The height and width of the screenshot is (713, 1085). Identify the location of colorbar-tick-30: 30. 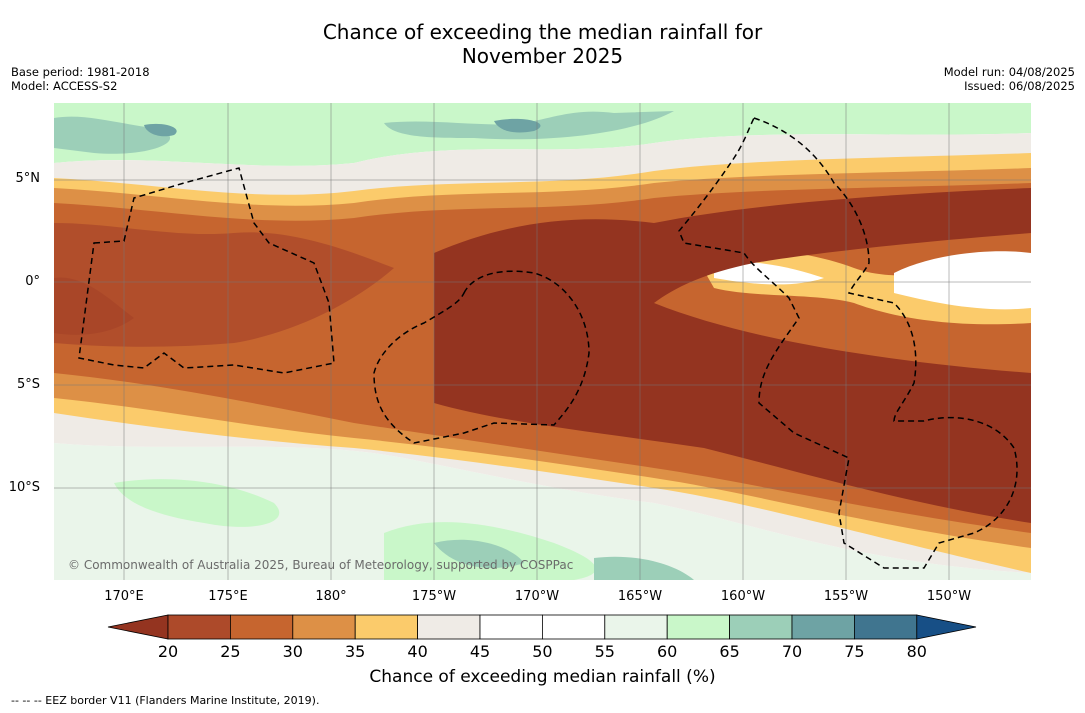
(292, 651).